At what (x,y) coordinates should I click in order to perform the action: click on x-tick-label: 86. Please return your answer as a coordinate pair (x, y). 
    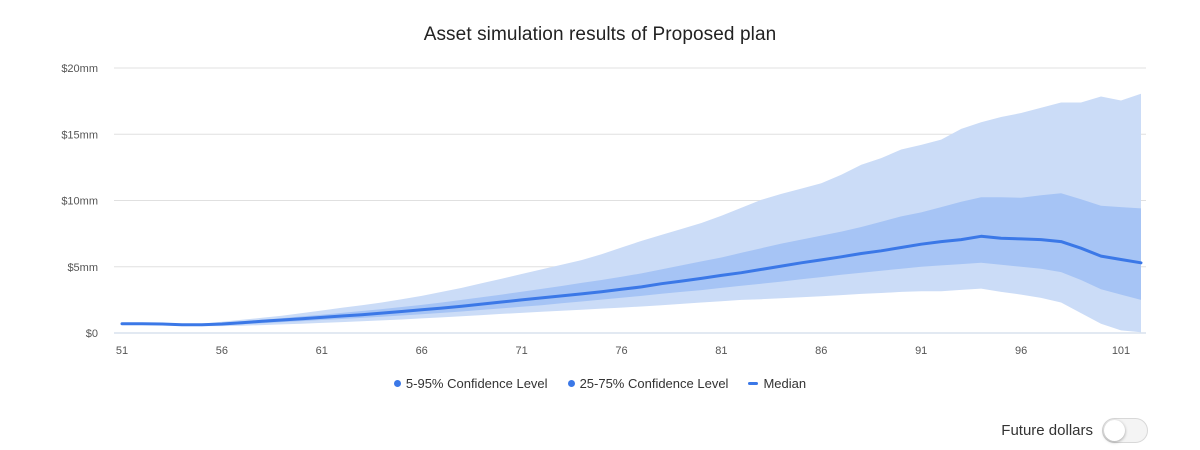
    Looking at the image, I should click on (821, 351).